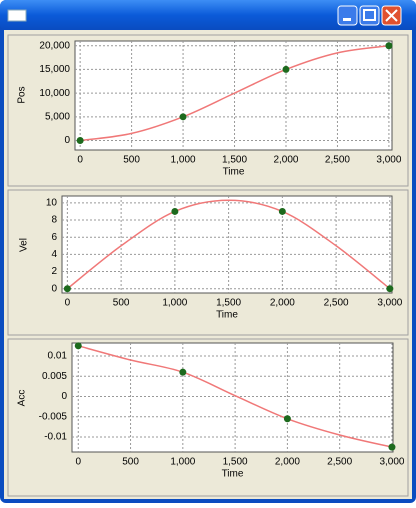  What do you see at coordinates (58, 356) in the screenshot?
I see `y-tick-label: 0.01` at bounding box center [58, 356].